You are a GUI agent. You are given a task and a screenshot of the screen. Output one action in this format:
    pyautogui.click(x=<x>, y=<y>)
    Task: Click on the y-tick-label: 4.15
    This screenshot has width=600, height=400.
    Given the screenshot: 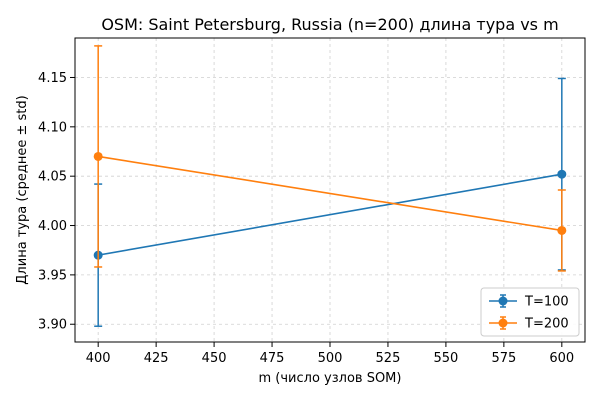 What is the action you would take?
    pyautogui.click(x=52, y=78)
    